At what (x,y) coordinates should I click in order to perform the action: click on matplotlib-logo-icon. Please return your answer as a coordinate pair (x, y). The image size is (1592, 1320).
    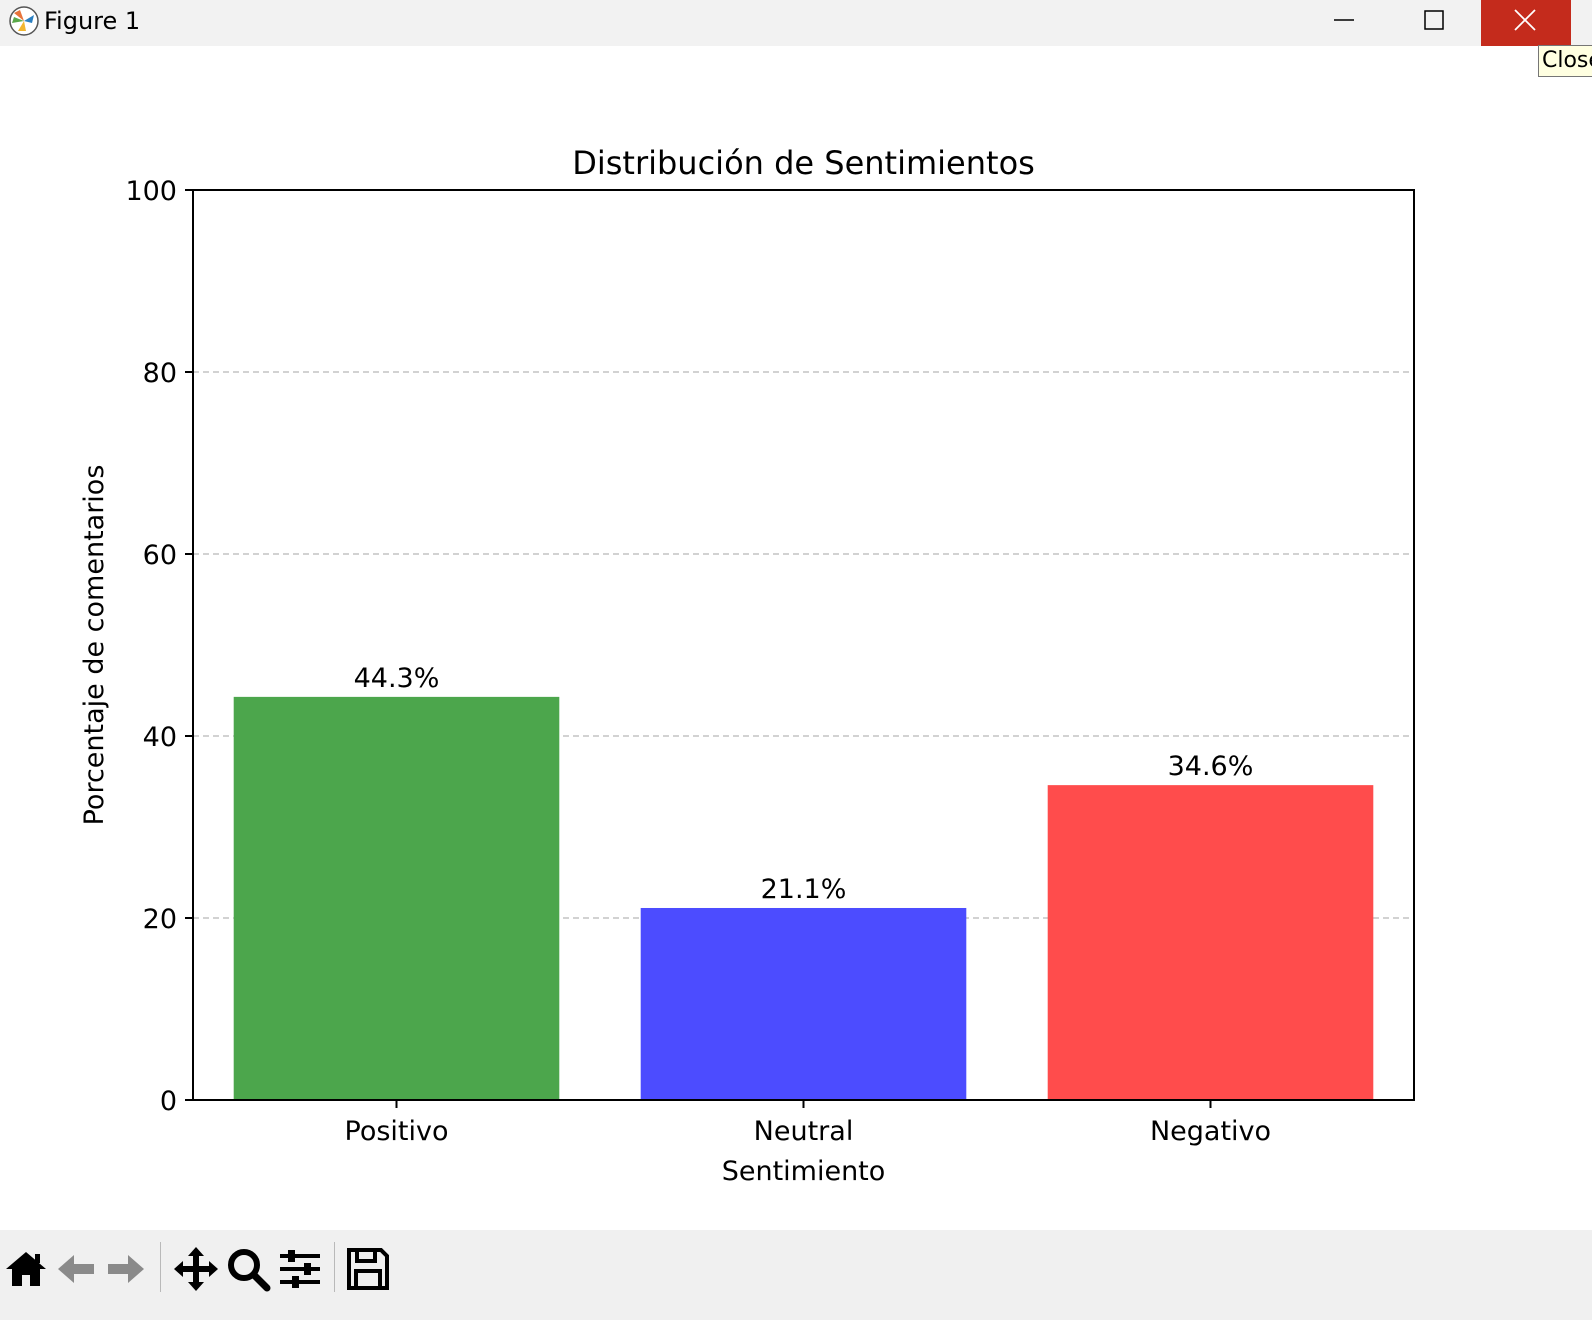
    Looking at the image, I should click on (24, 21).